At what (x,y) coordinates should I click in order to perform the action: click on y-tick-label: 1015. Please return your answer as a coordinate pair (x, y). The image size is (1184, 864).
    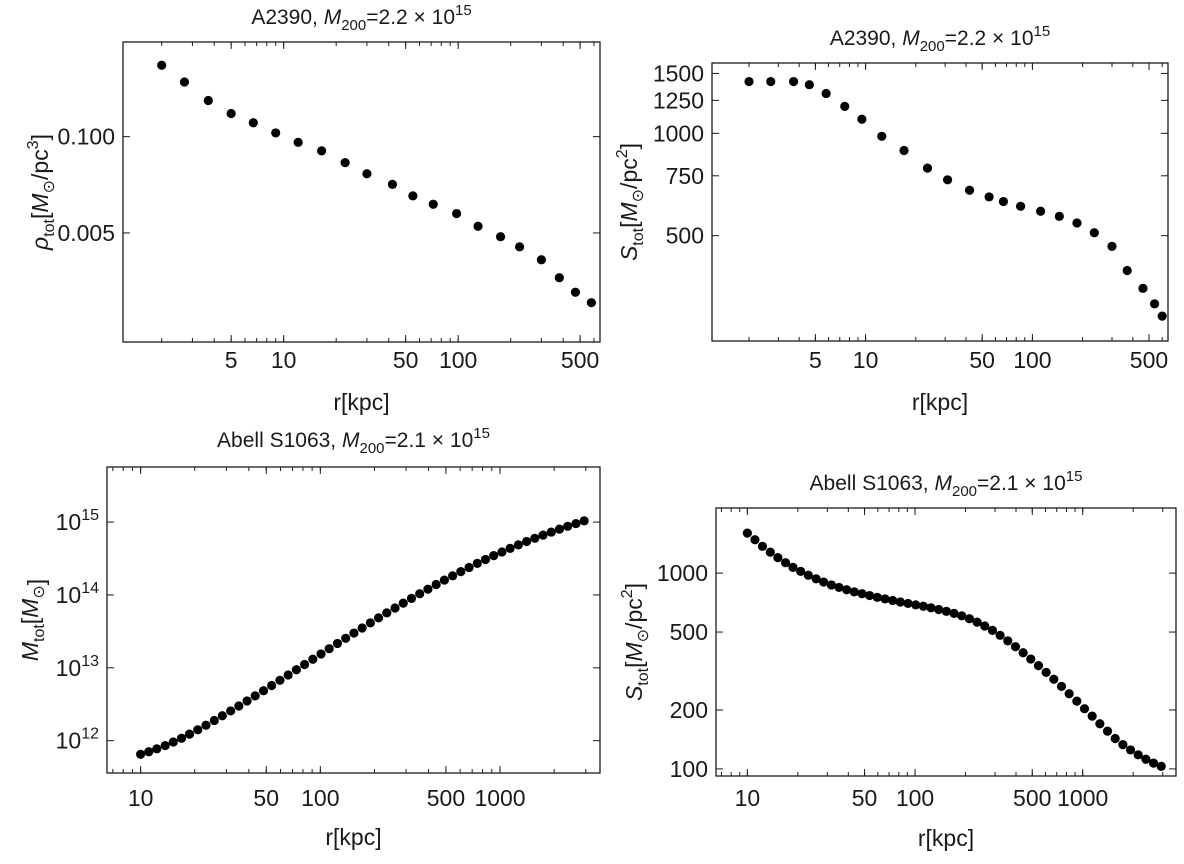
    Looking at the image, I should click on (77, 521).